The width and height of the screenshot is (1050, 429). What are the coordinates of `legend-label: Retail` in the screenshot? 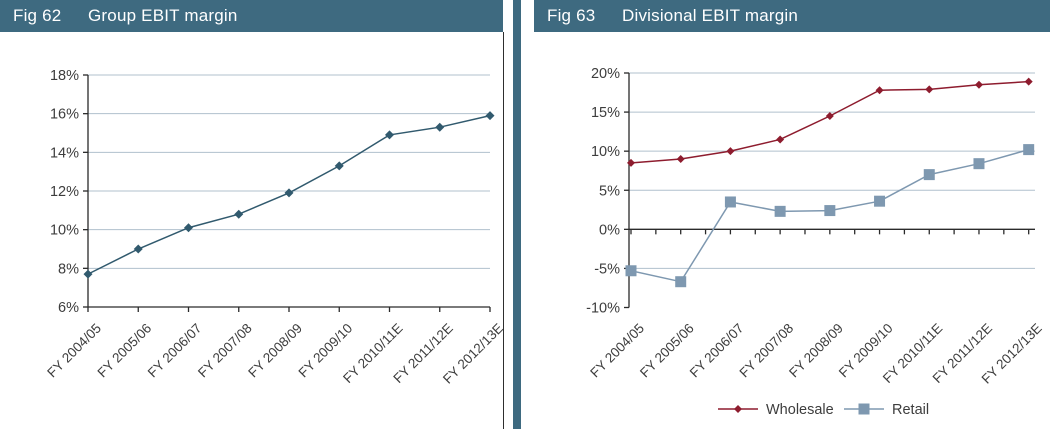 It's located at (910, 410).